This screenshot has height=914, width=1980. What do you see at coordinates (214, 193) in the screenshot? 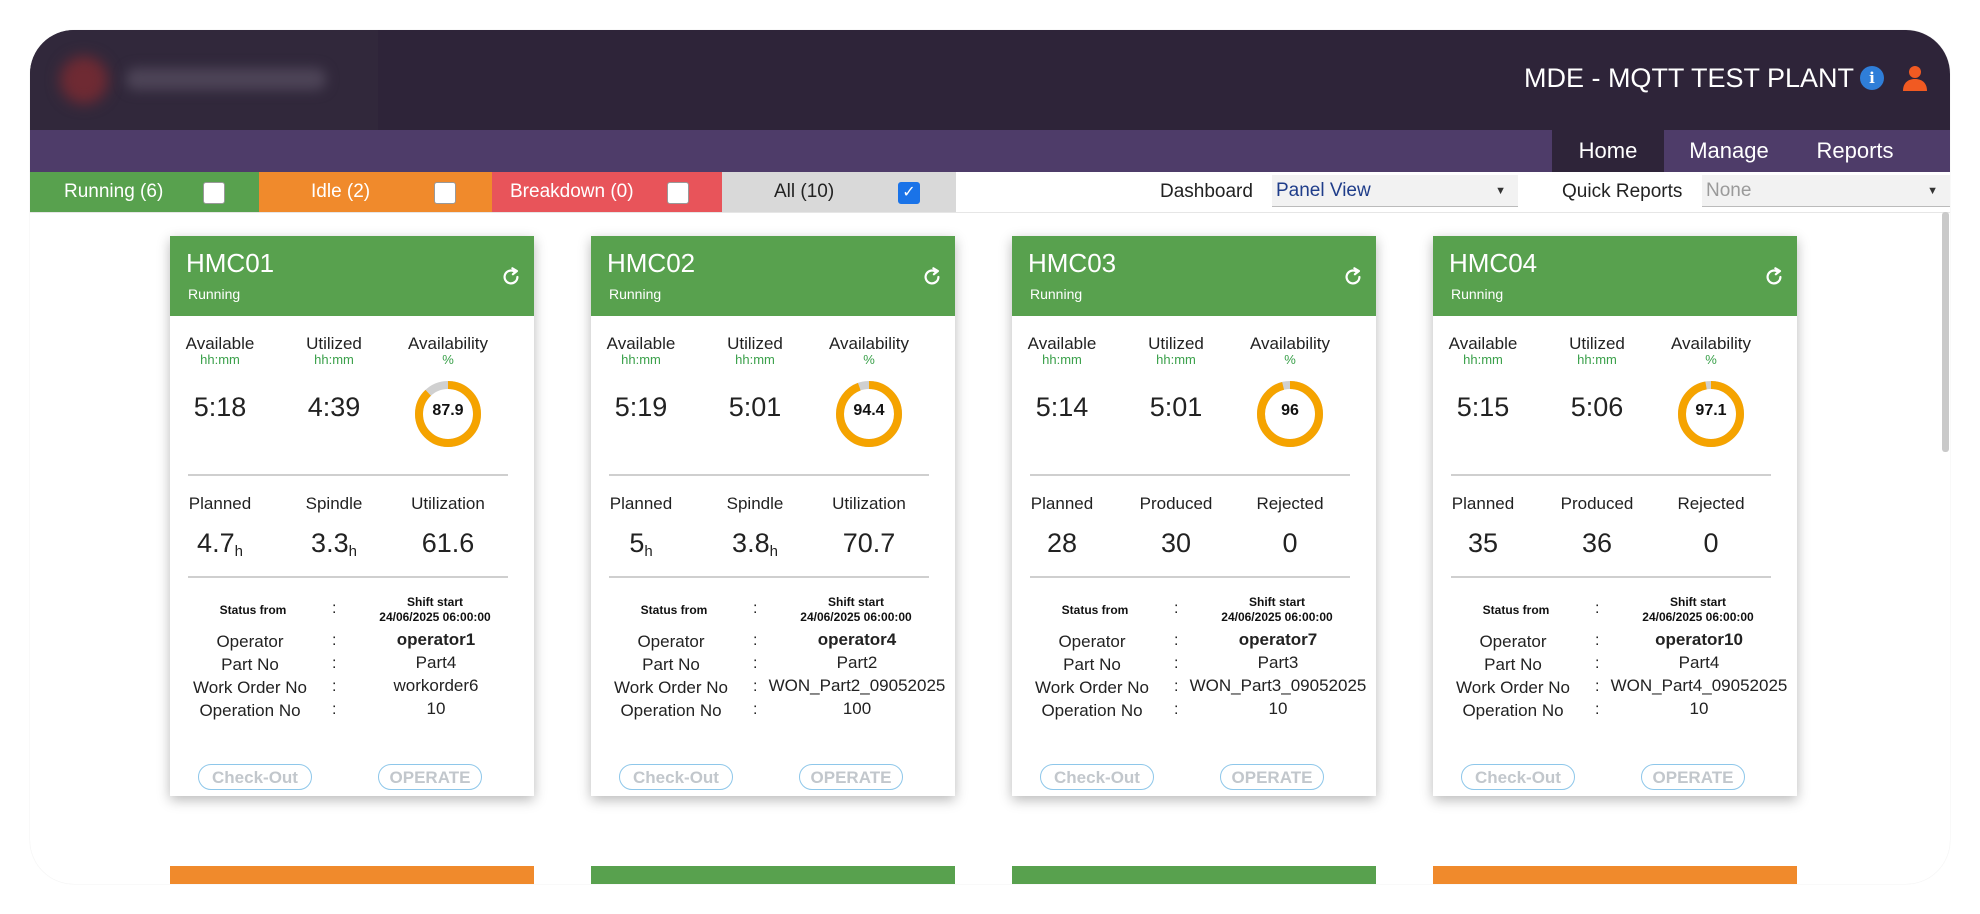
I see `filter-running-checkbox` at bounding box center [214, 193].